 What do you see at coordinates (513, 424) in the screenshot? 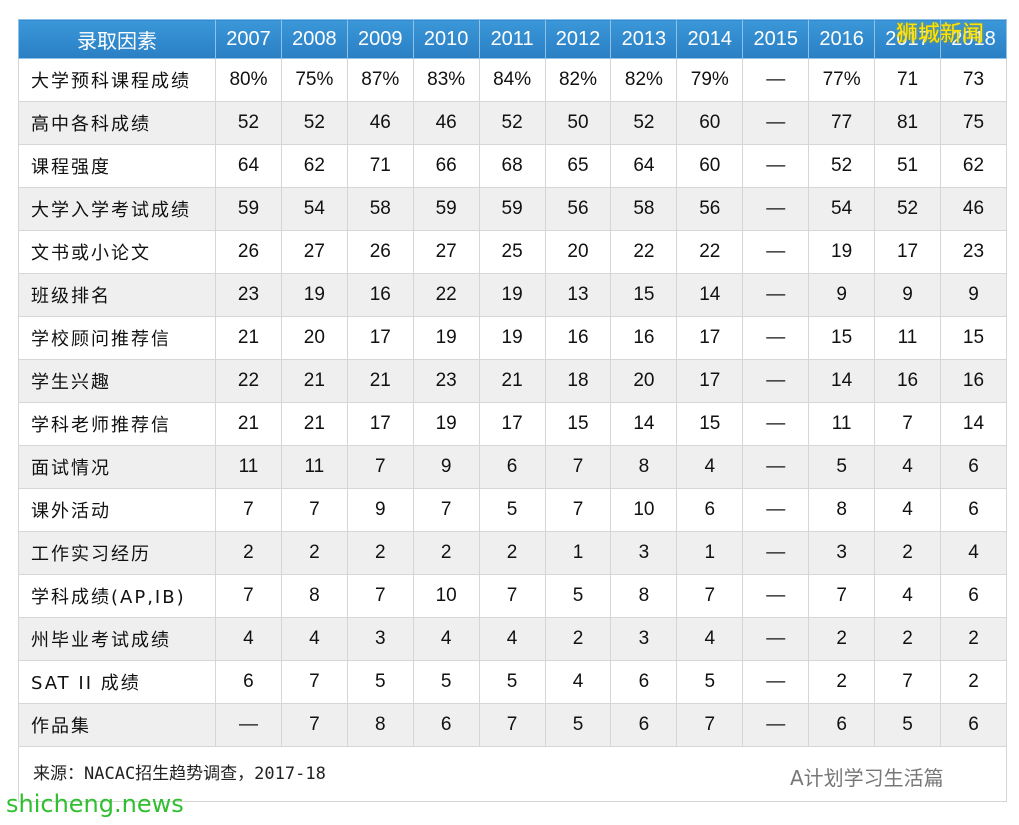
I see `table-row: 学科老师推荐信 21 21 17 19 17 15 14 15—11 7 14` at bounding box center [513, 424].